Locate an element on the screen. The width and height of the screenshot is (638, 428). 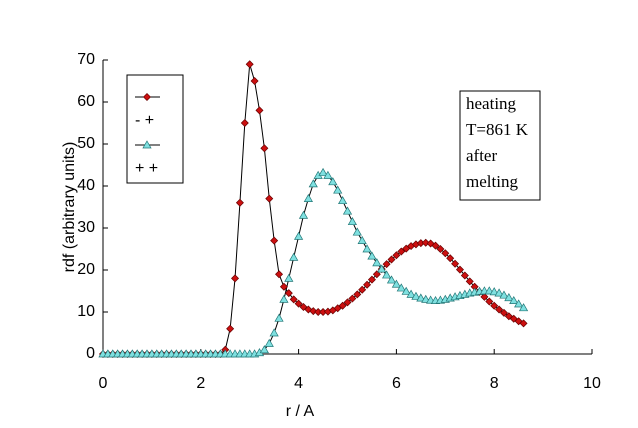
x-tick-label: 10 is located at coordinates (592, 383).